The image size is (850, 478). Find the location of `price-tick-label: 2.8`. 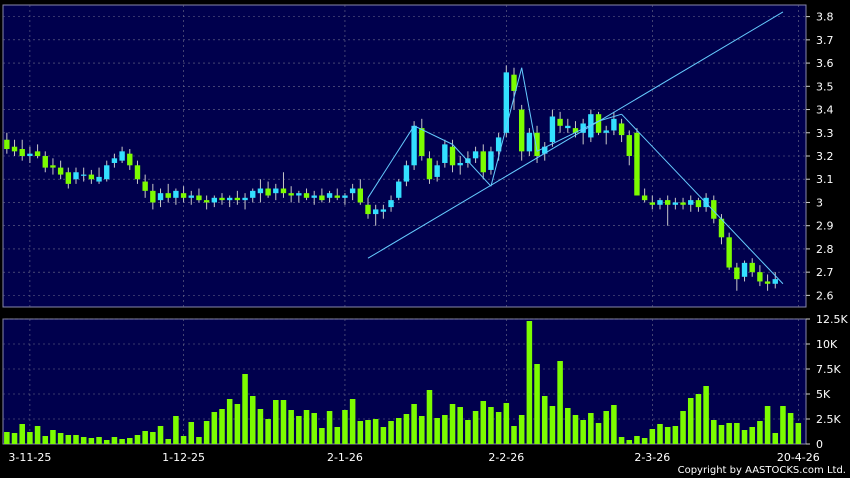

price-tick-label: 2.8 is located at coordinates (825, 249).